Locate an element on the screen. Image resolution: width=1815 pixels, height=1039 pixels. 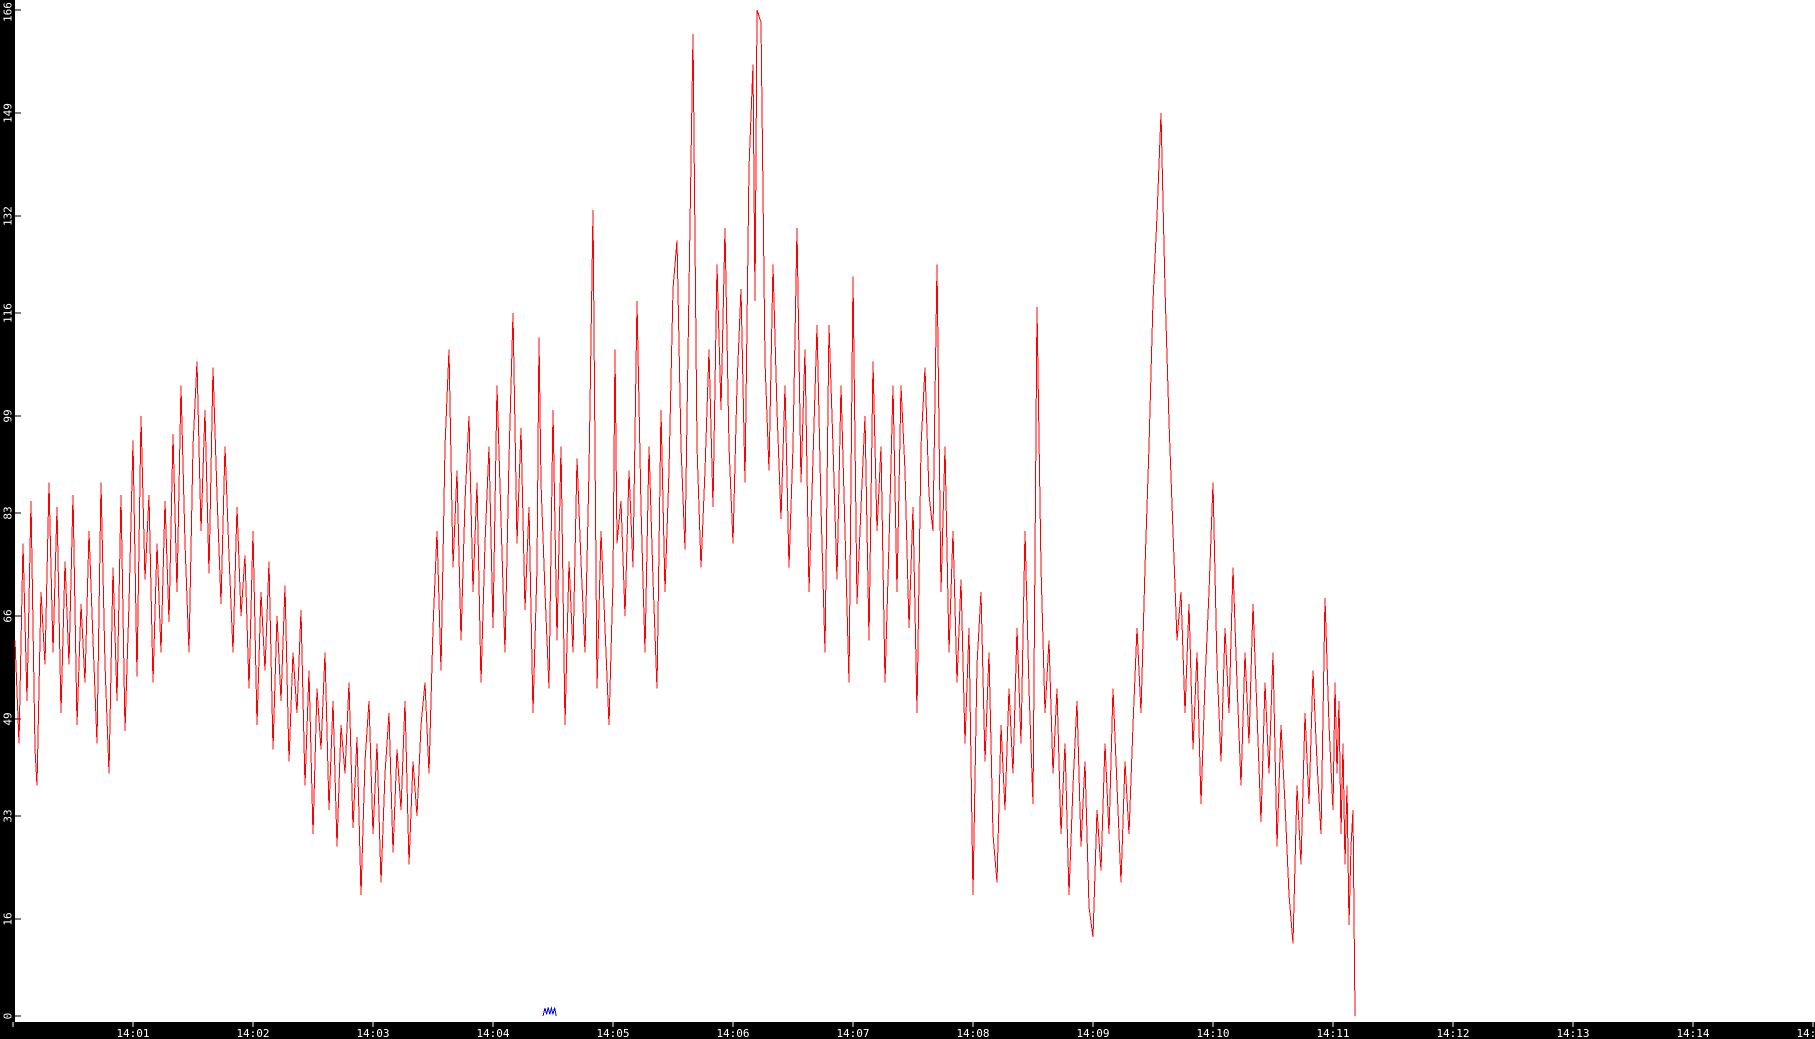
x-tick-label: 14:15 is located at coordinates (1805, 1033).